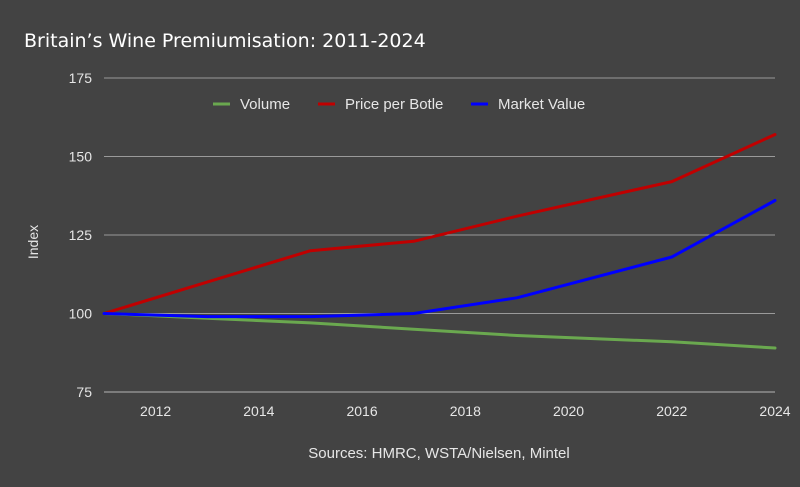  What do you see at coordinates (361, 411) in the screenshot?
I see `x-tick-label: 2016` at bounding box center [361, 411].